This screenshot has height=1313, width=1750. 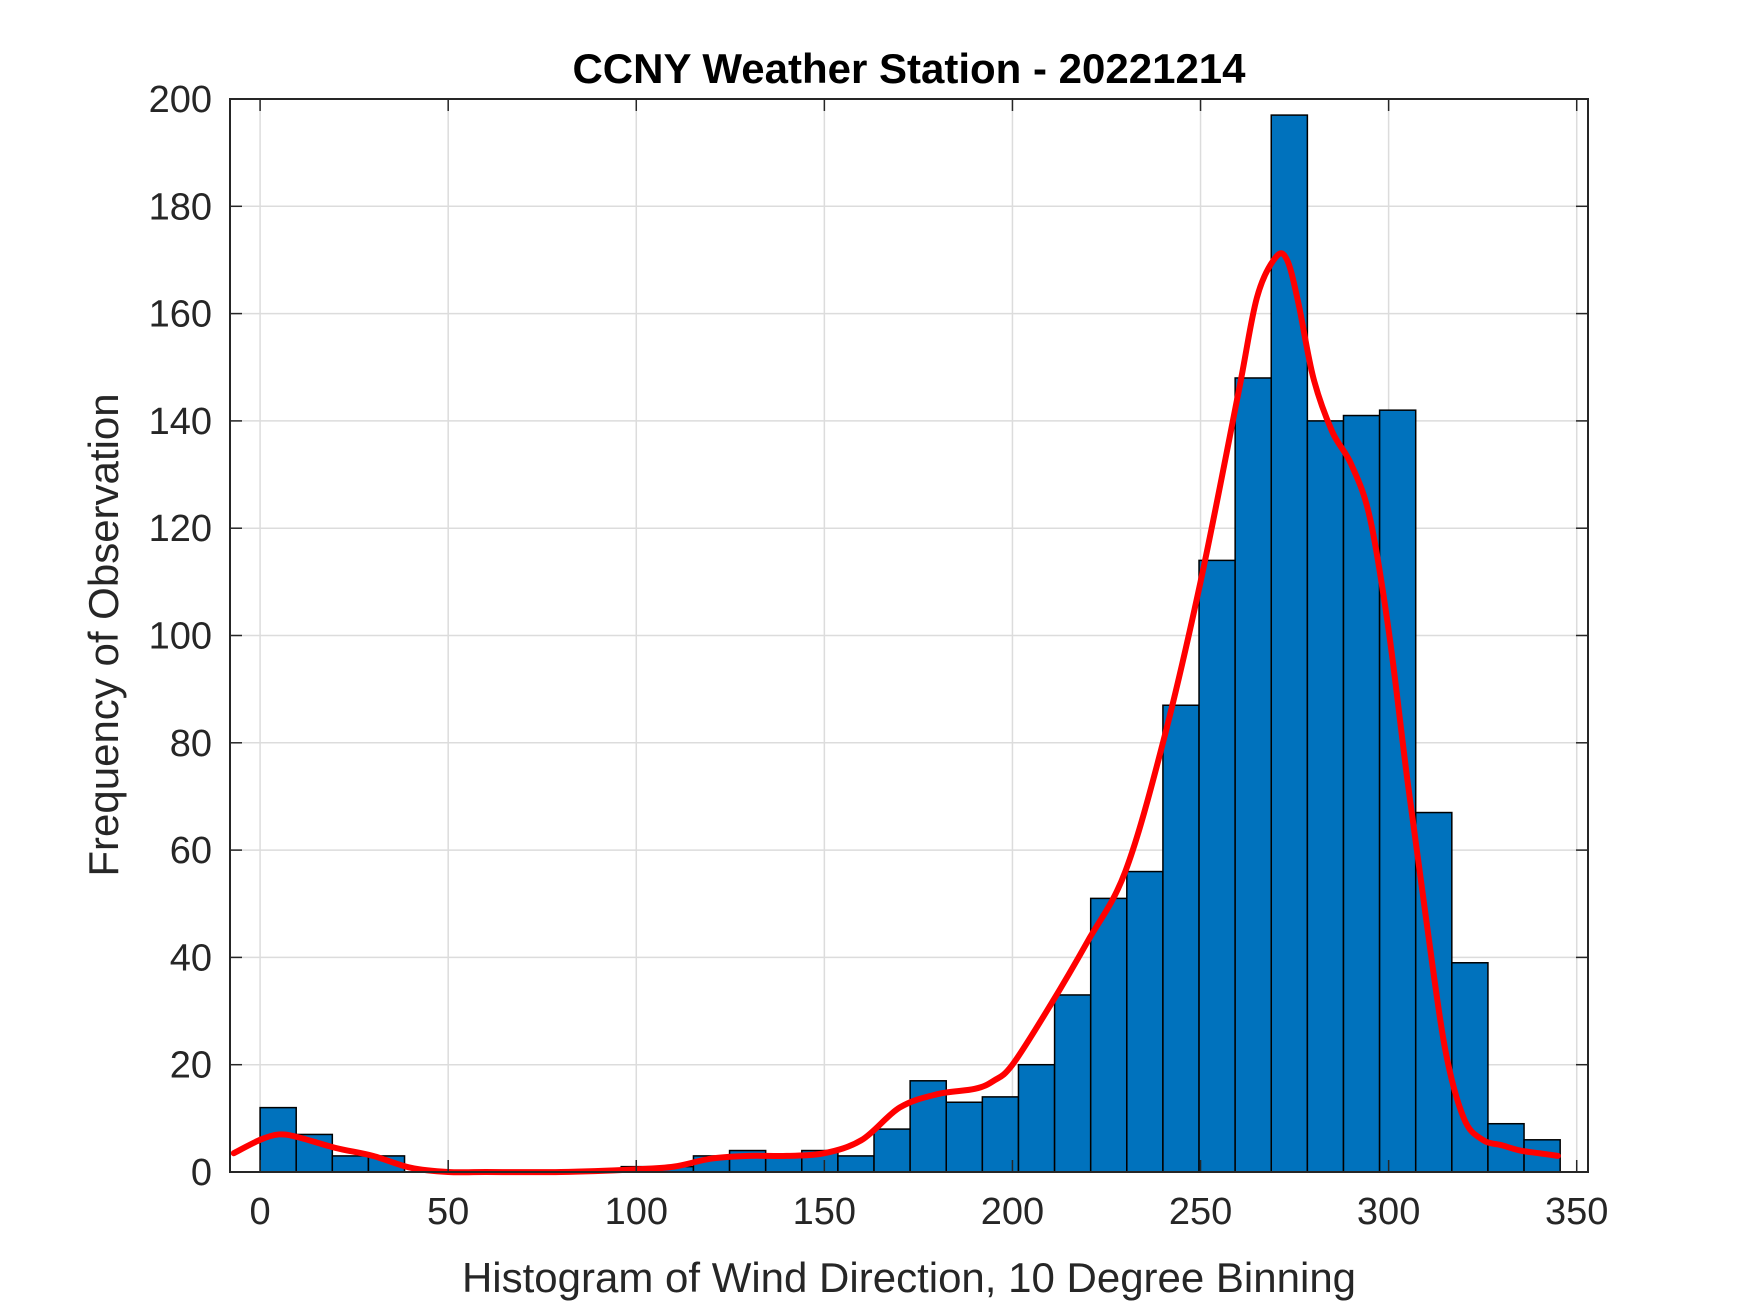 I want to click on x-tick-label: 50, so click(x=448, y=1212).